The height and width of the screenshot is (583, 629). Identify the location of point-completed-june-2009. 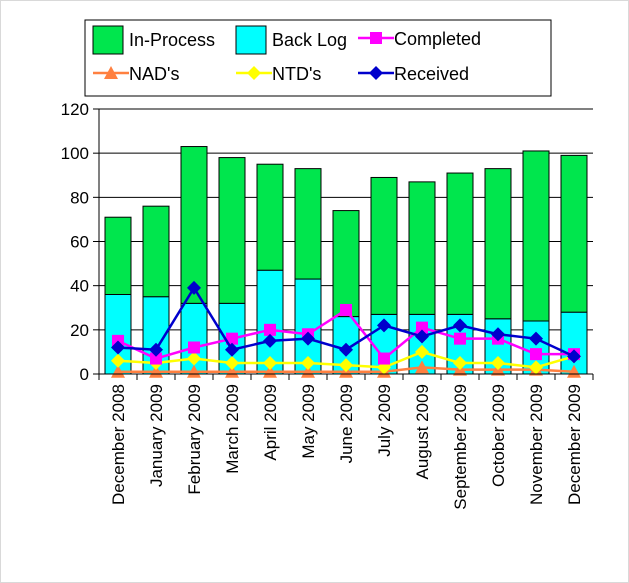
(346, 309).